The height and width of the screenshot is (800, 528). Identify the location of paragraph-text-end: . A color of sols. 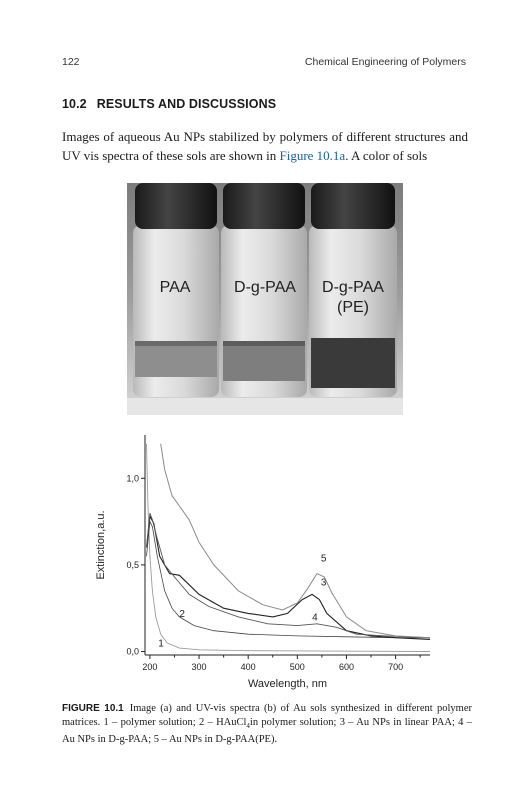
(386, 155).